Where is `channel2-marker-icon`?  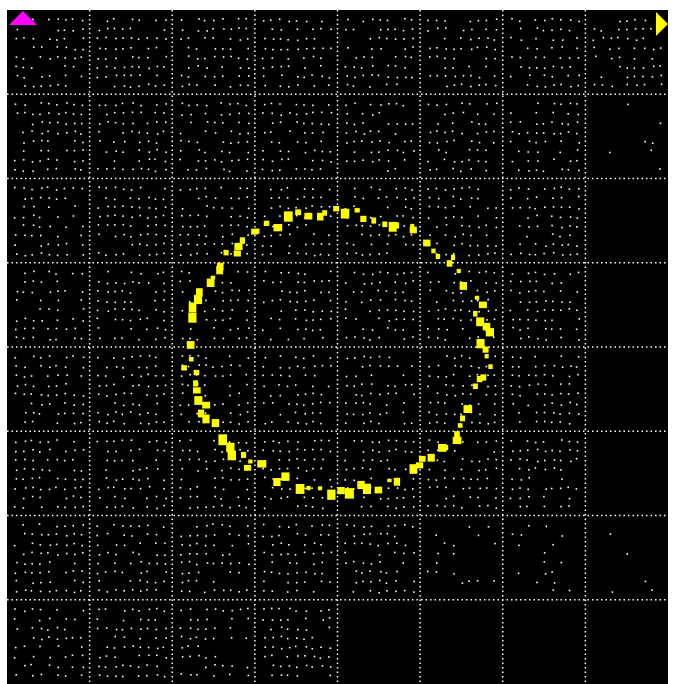 channel2-marker-icon is located at coordinates (662, 24).